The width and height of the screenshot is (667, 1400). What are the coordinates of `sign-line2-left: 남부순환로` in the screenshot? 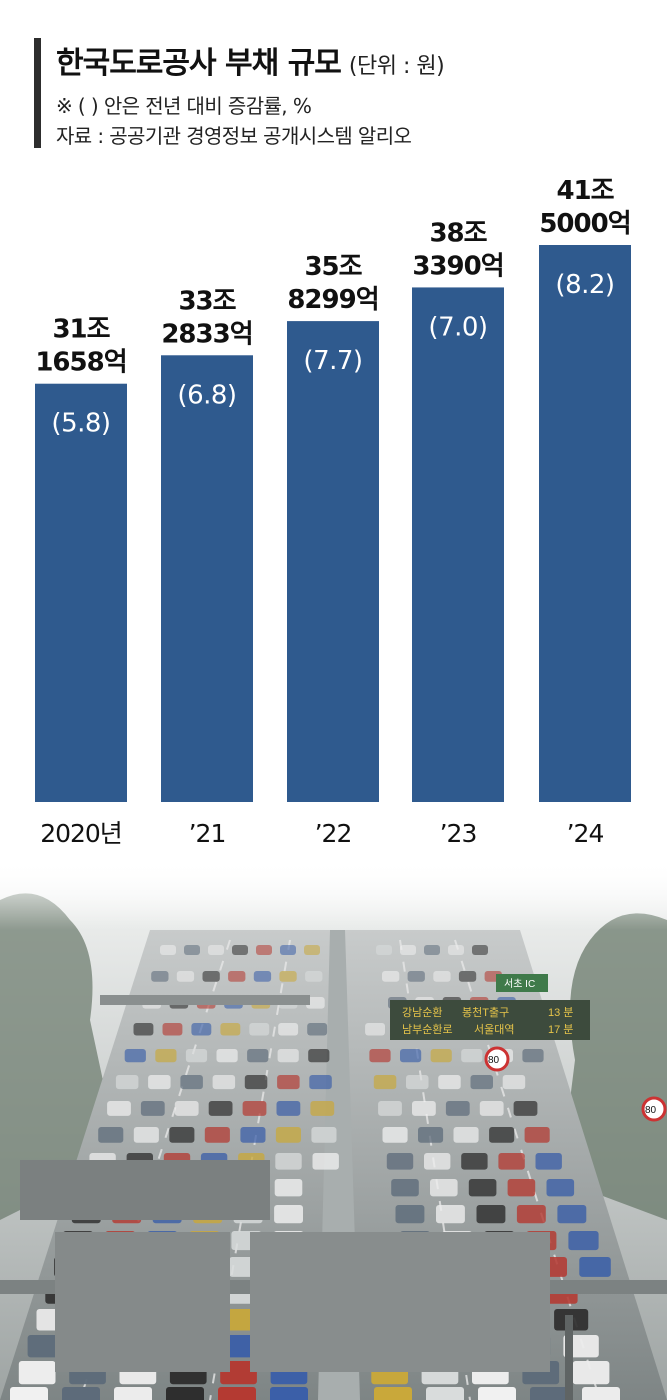 It's located at (427, 1029).